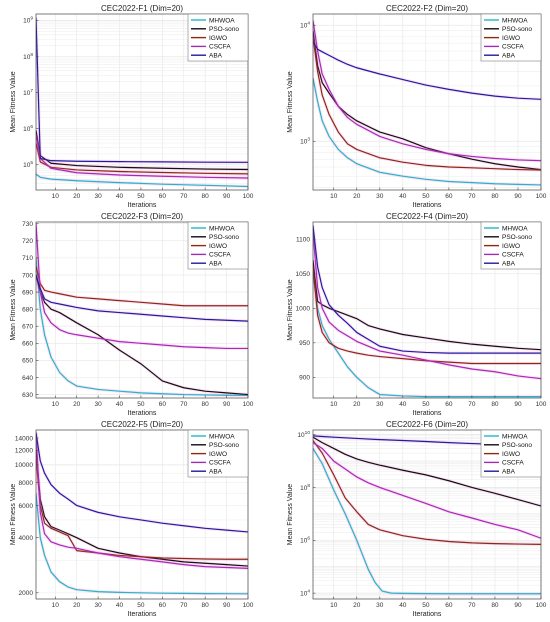 The height and width of the screenshot is (622, 550). What do you see at coordinates (27, 361) in the screenshot?
I see `y-tick-label: 650` at bounding box center [27, 361].